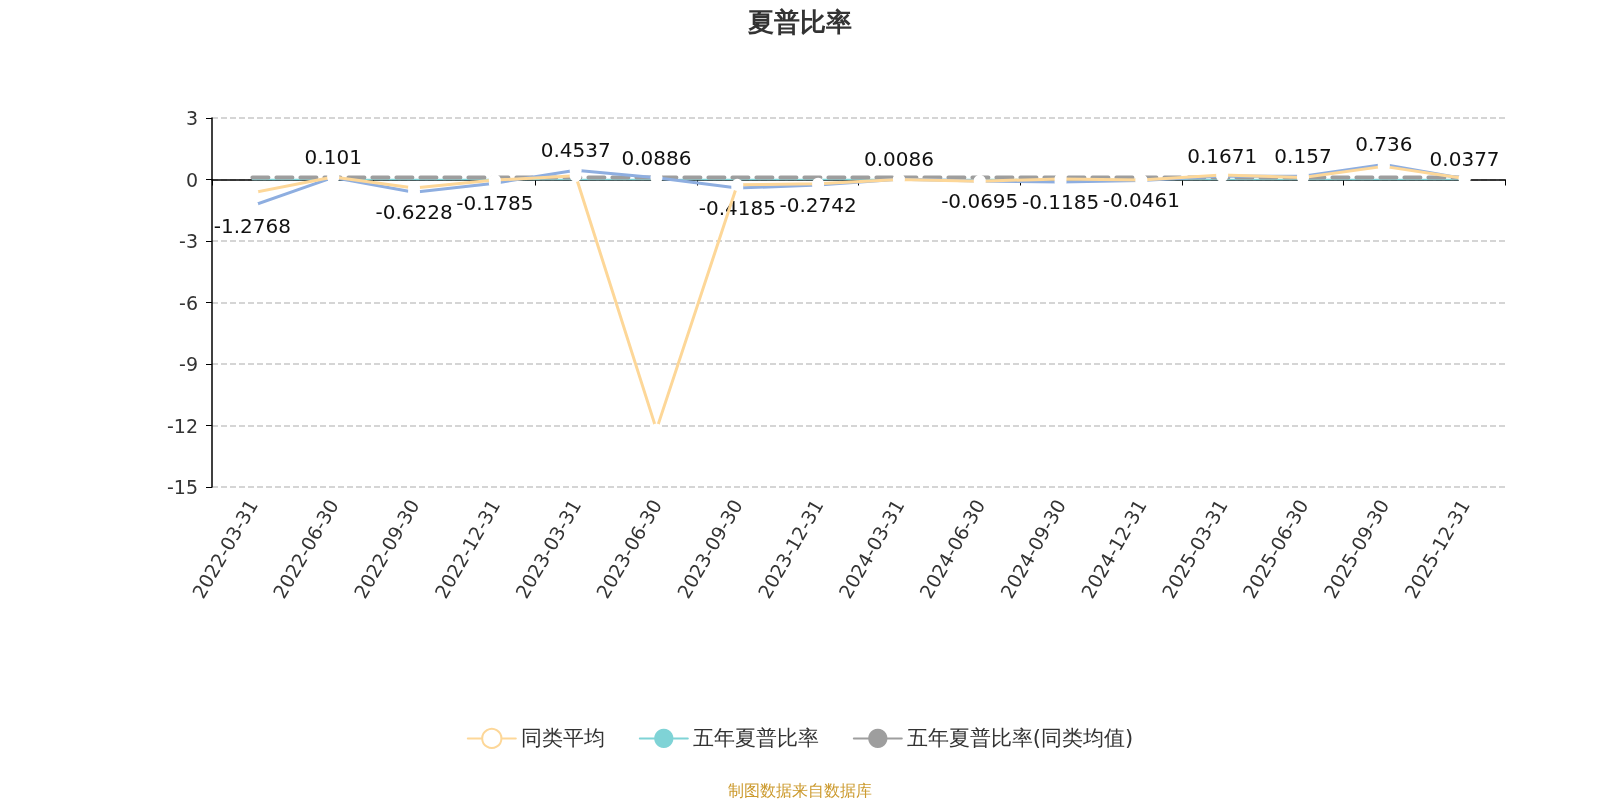 This screenshot has width=1600, height=800. What do you see at coordinates (182, 487) in the screenshot?
I see `y-tick-label: -15` at bounding box center [182, 487].